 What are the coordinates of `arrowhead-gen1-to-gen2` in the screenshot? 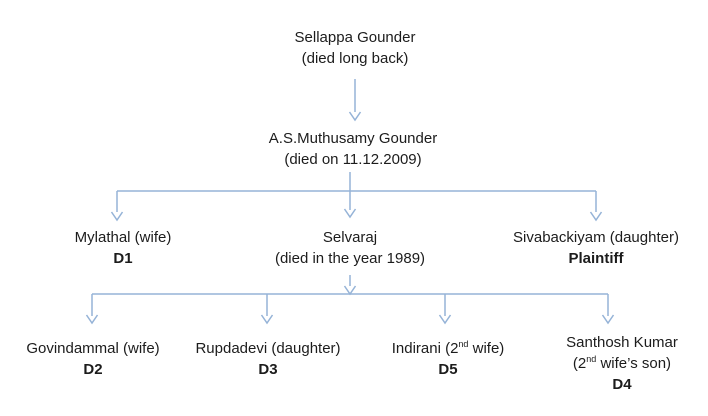 It's located at (355, 116).